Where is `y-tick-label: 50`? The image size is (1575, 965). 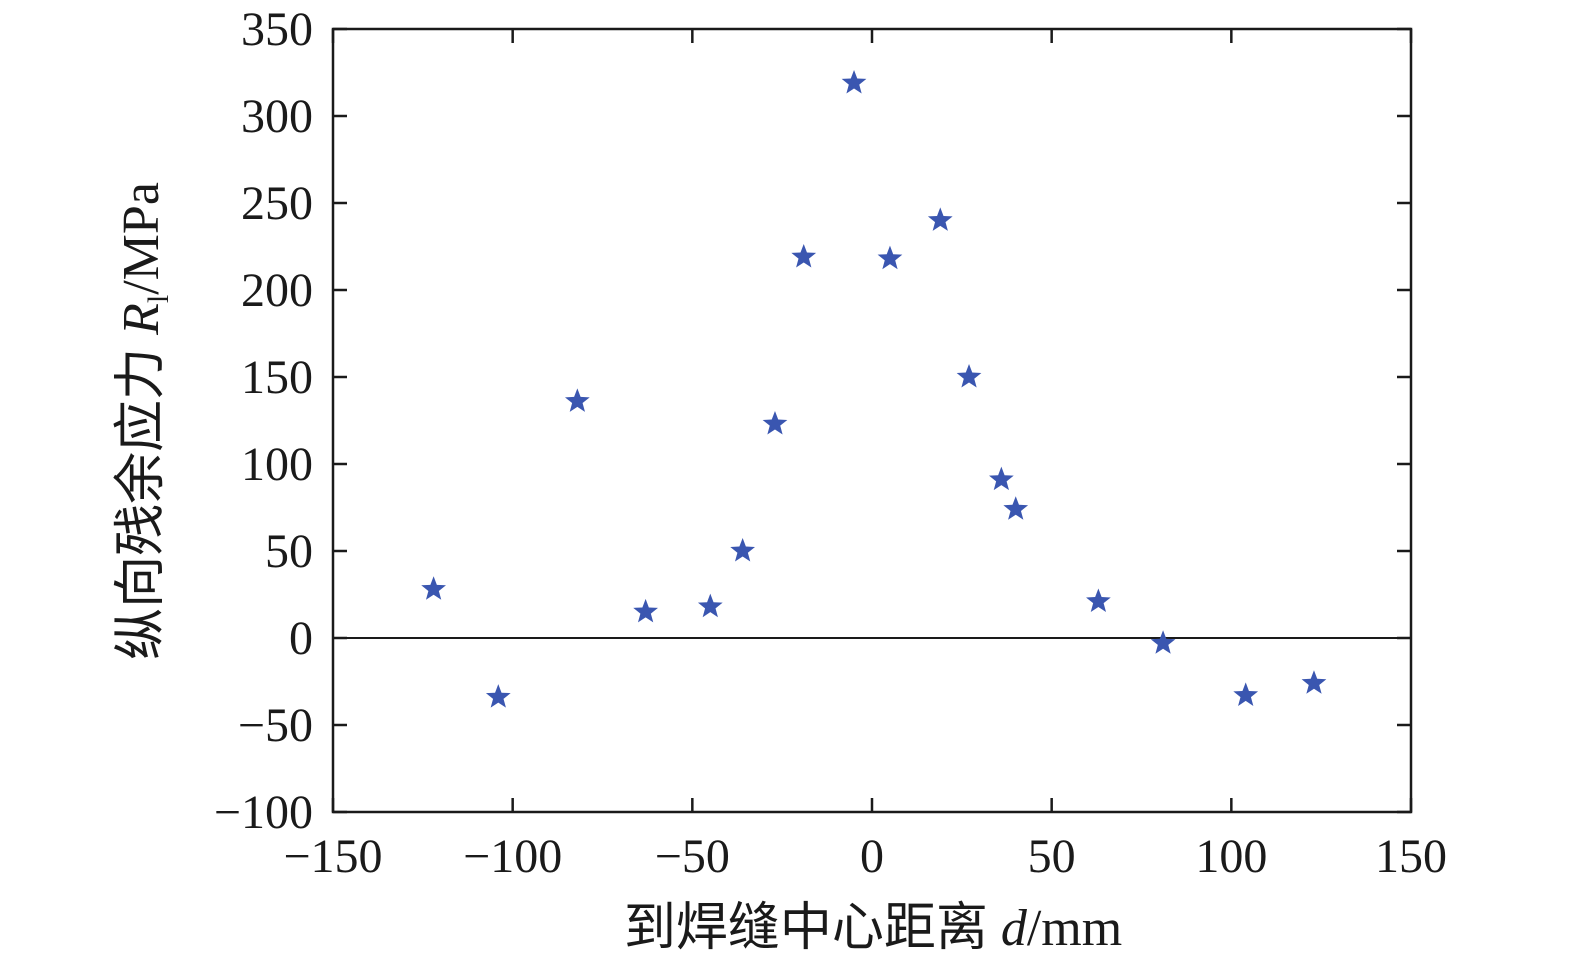 y-tick-label: 50 is located at coordinates (289, 551).